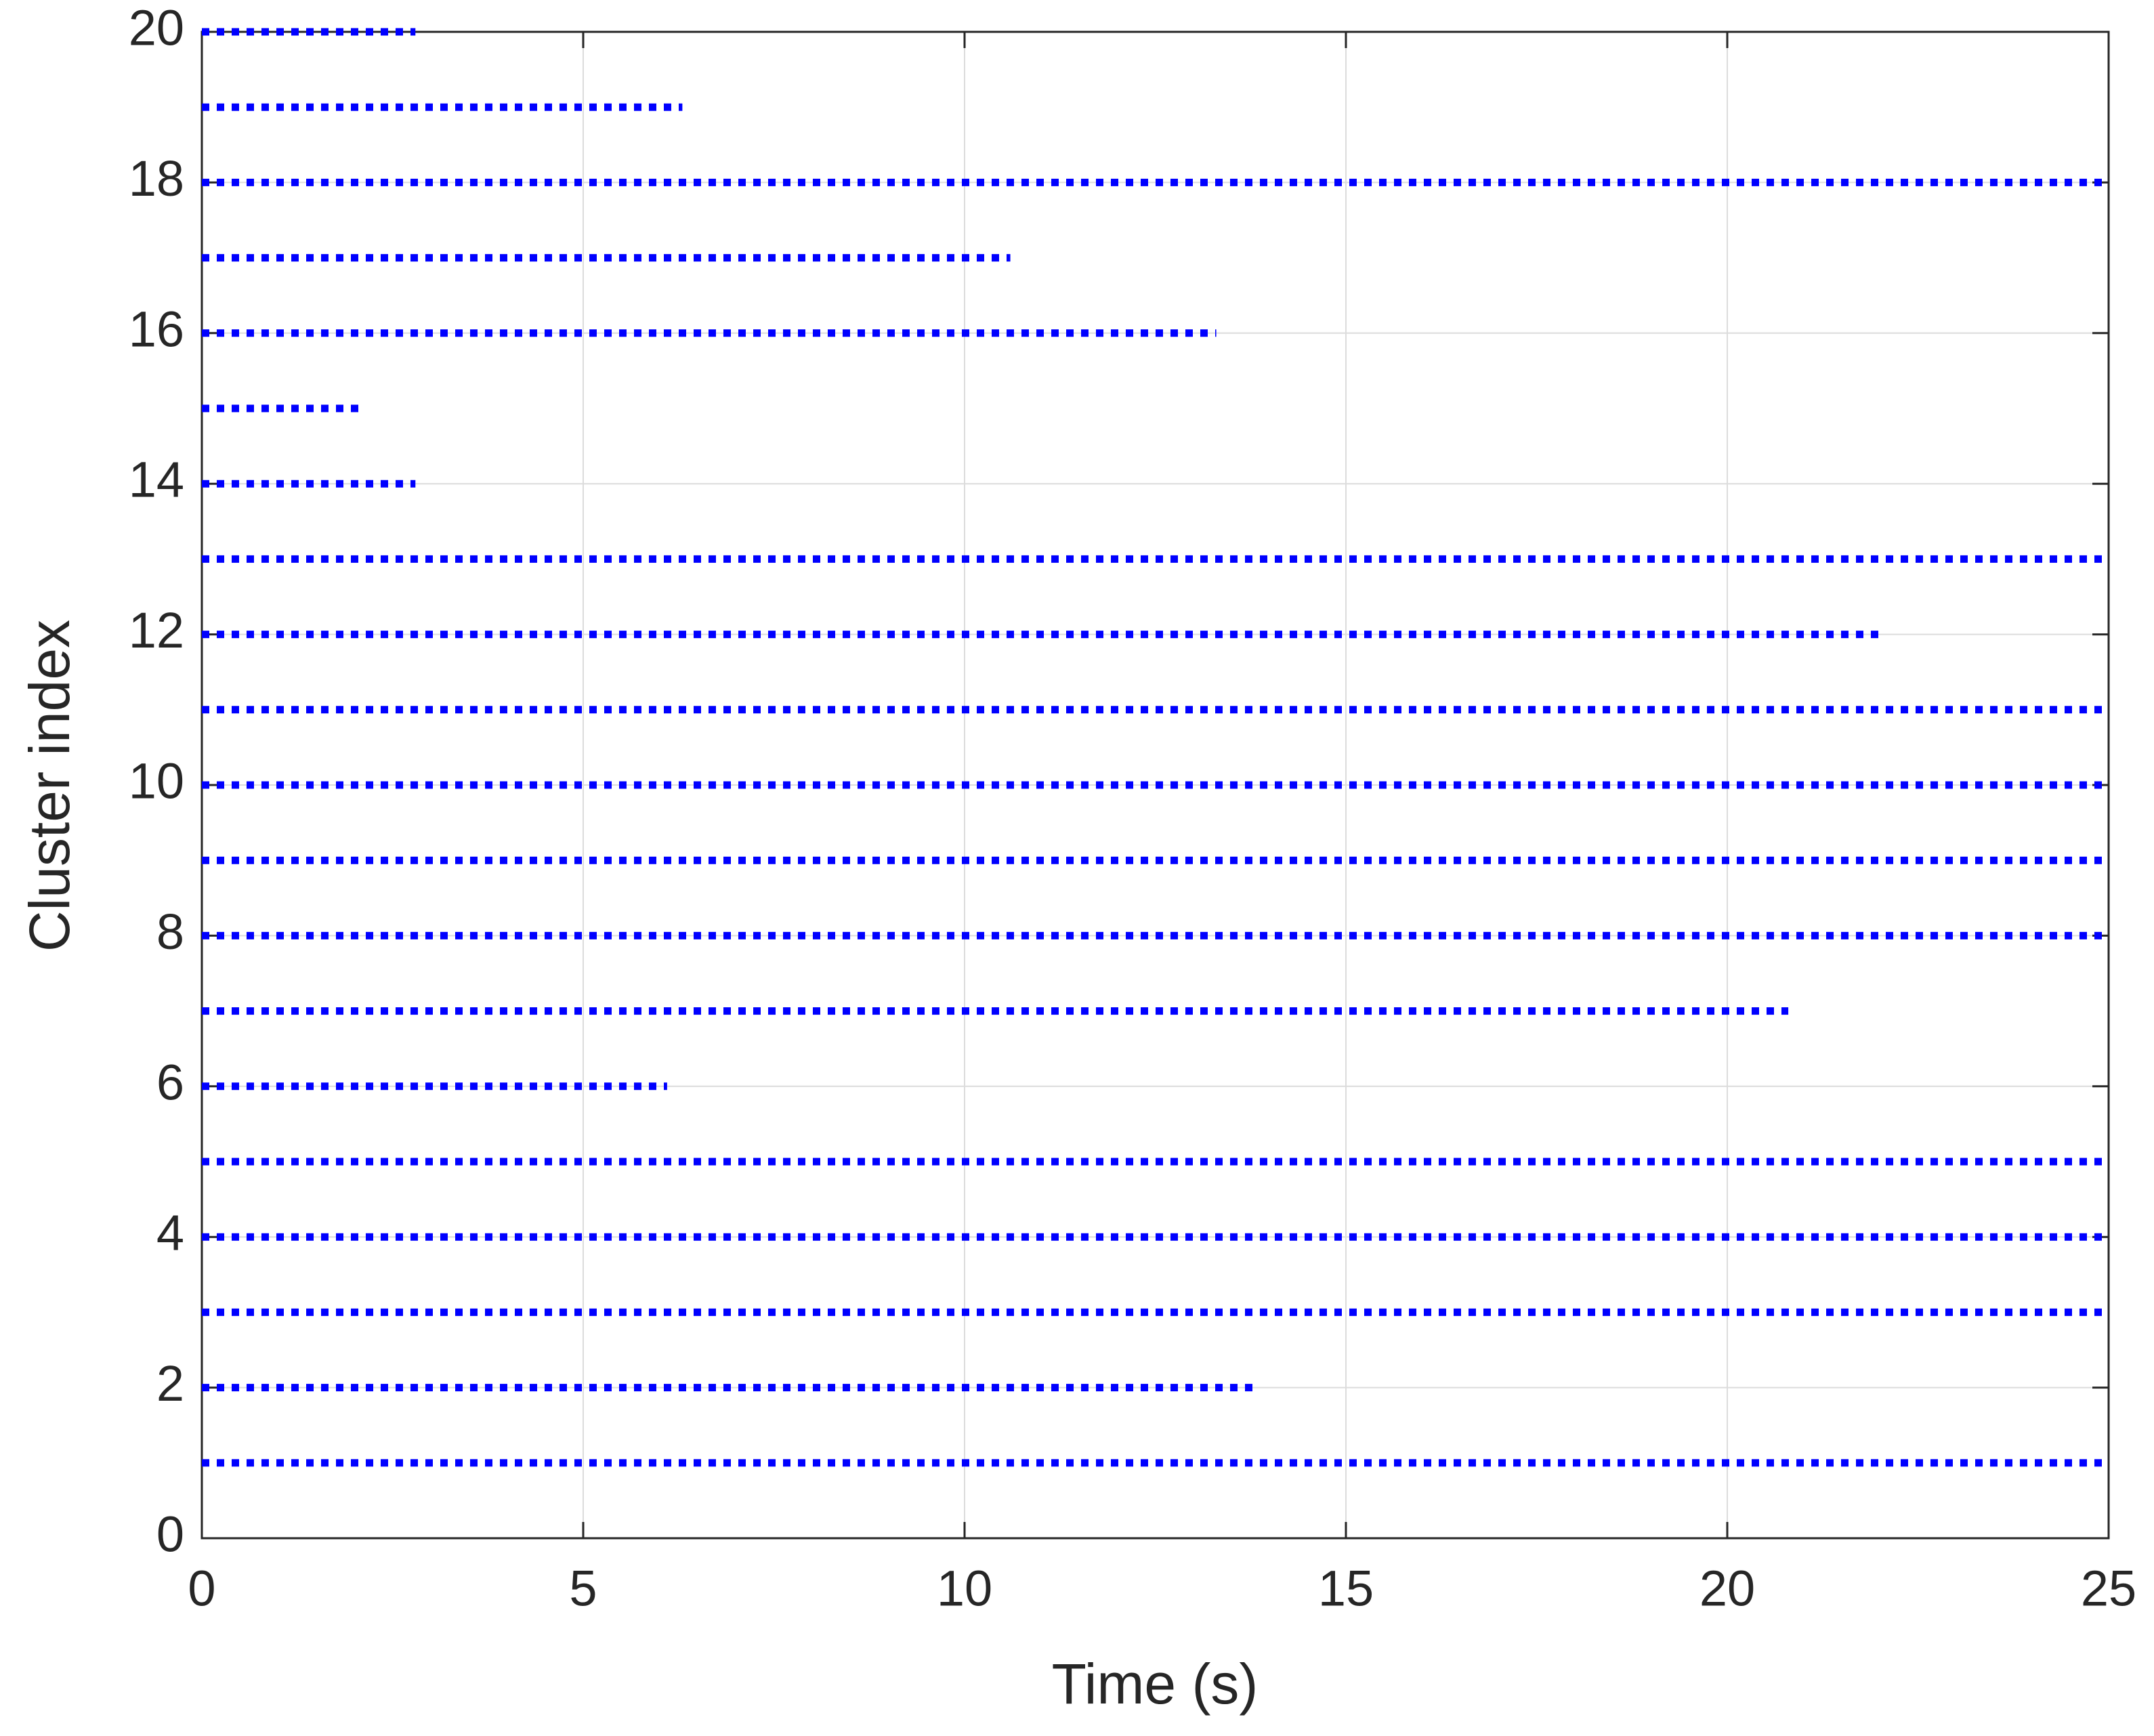  Describe the element at coordinates (170, 1383) in the screenshot. I see `y-tick-label: 2` at that location.